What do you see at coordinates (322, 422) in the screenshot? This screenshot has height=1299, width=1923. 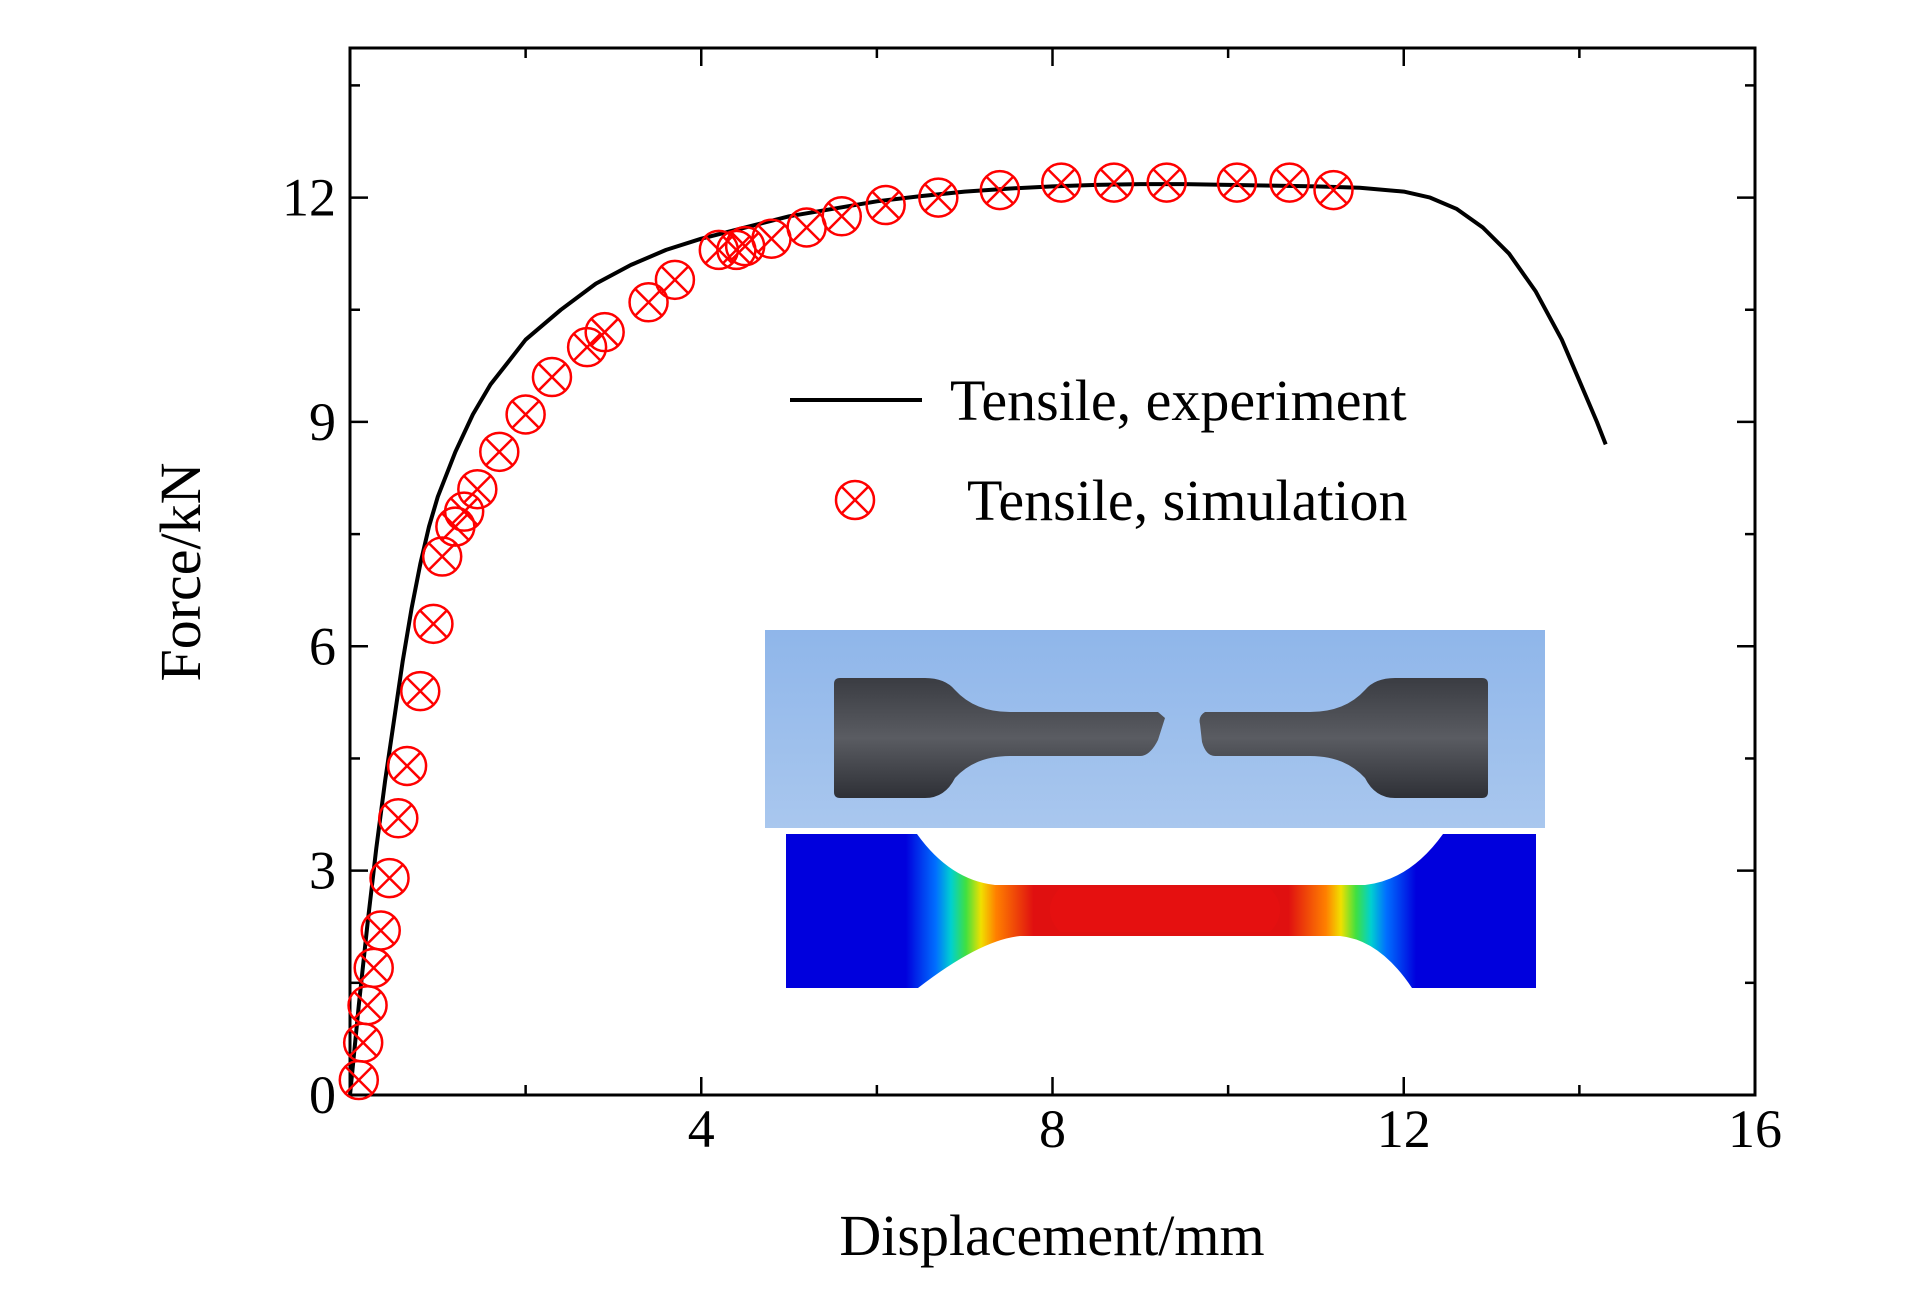 I see `y-tick-label: 9` at bounding box center [322, 422].